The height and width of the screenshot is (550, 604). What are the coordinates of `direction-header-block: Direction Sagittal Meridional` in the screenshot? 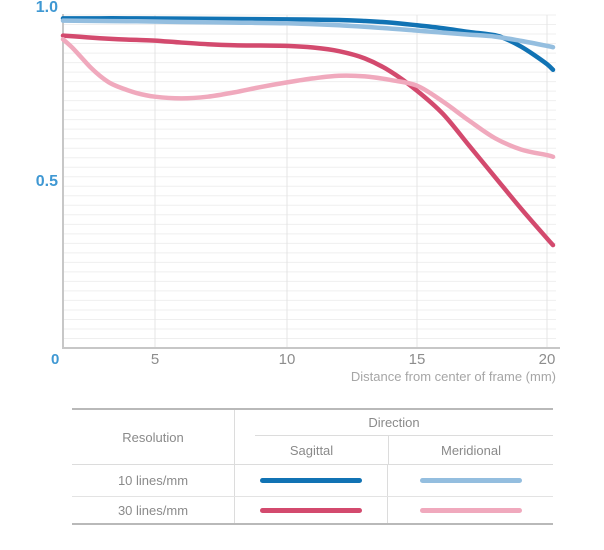 It's located at (394, 437).